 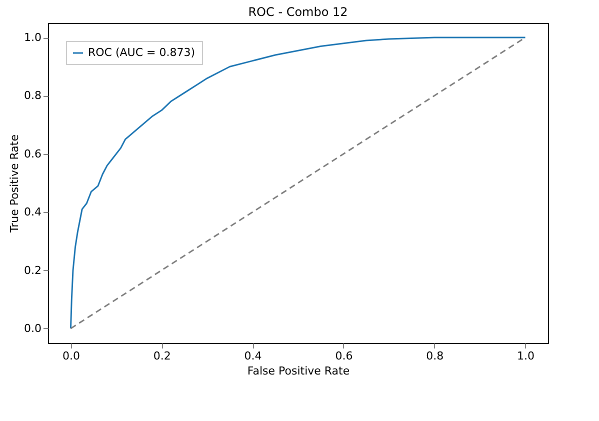 I want to click on x-tick-label: 0.2, so click(x=162, y=356).